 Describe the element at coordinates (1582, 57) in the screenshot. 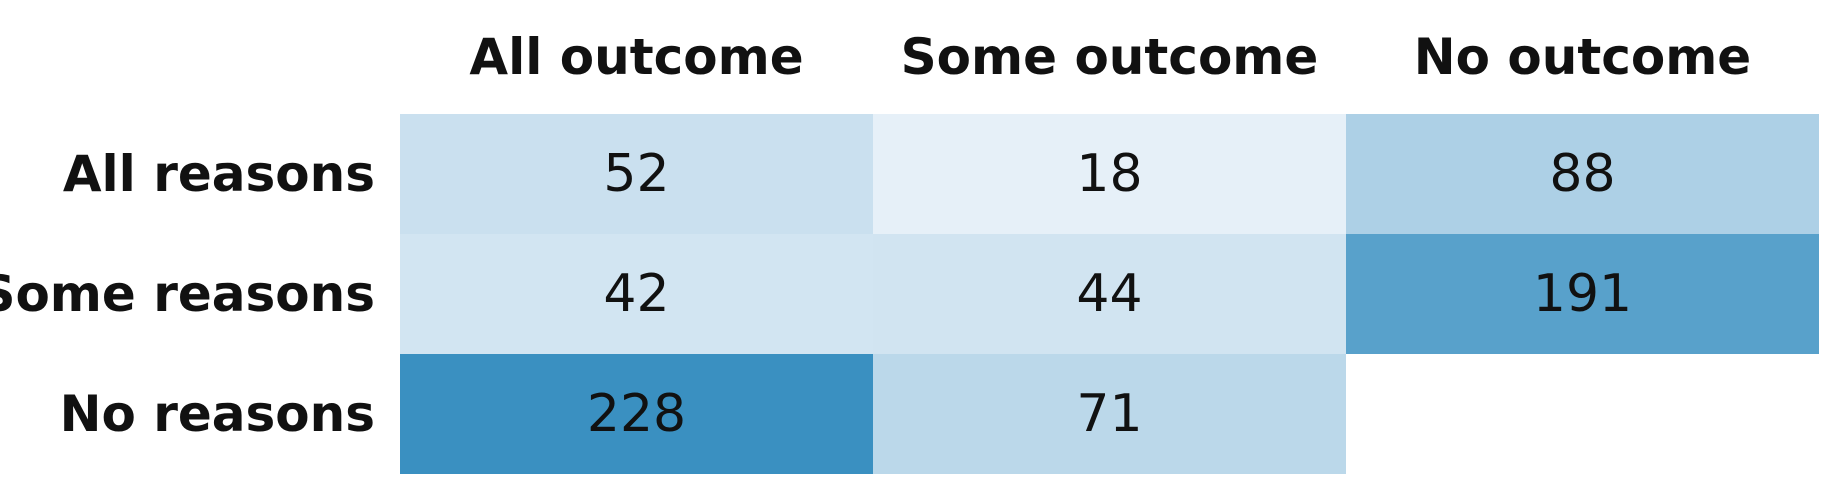

I see `column-label: No outcome` at that location.